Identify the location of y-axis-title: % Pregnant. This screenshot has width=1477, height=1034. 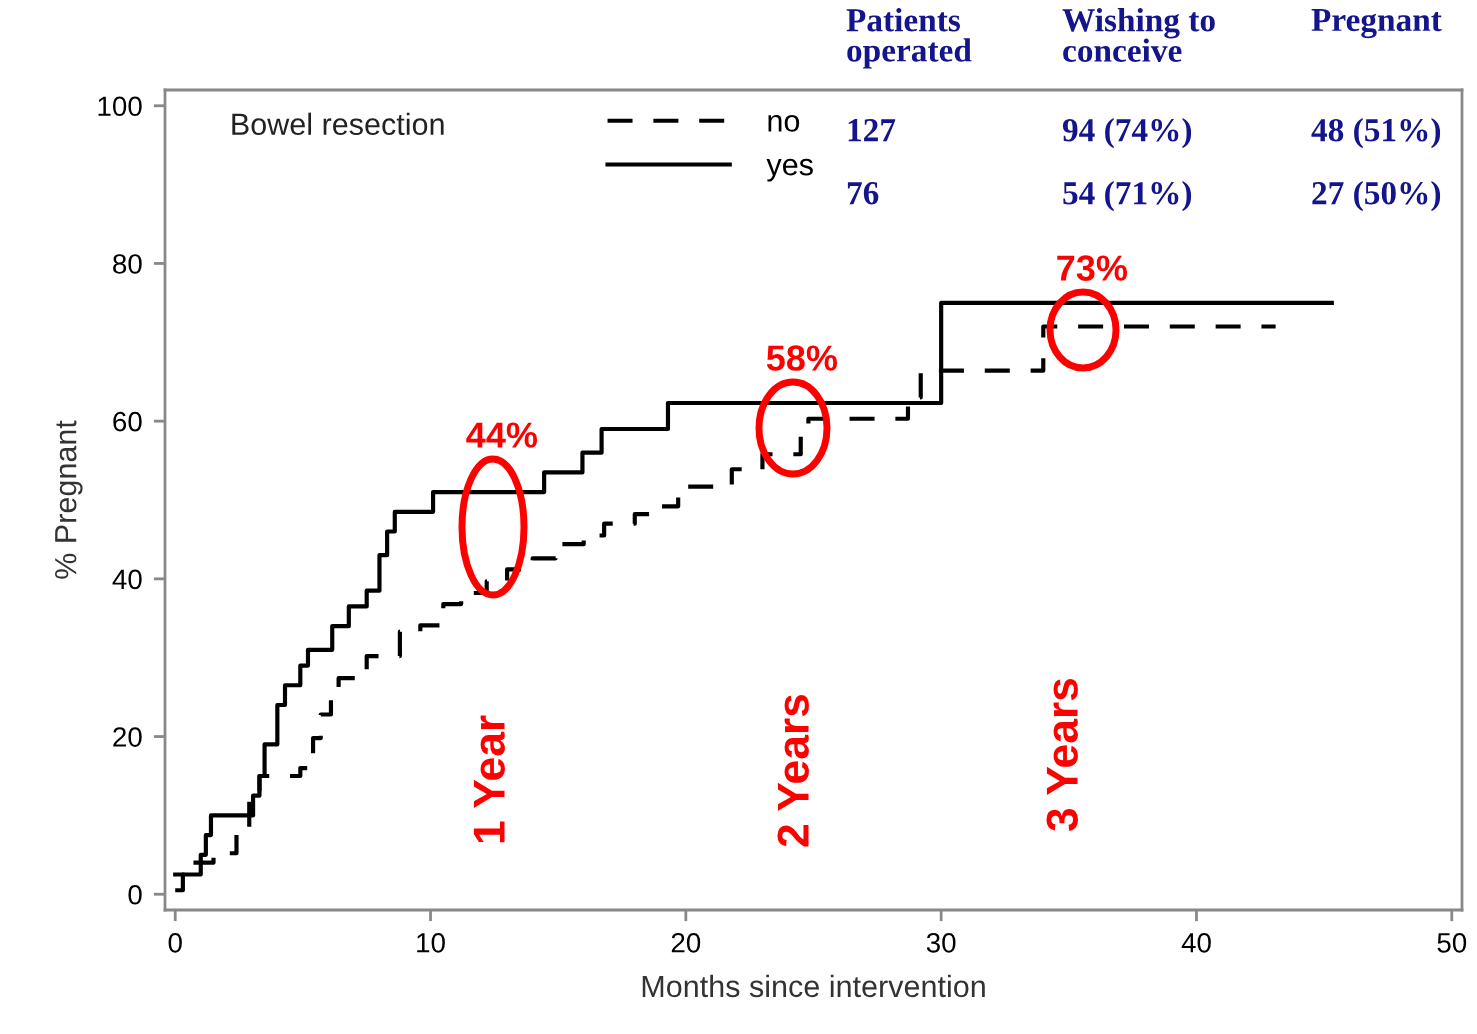
(69, 499).